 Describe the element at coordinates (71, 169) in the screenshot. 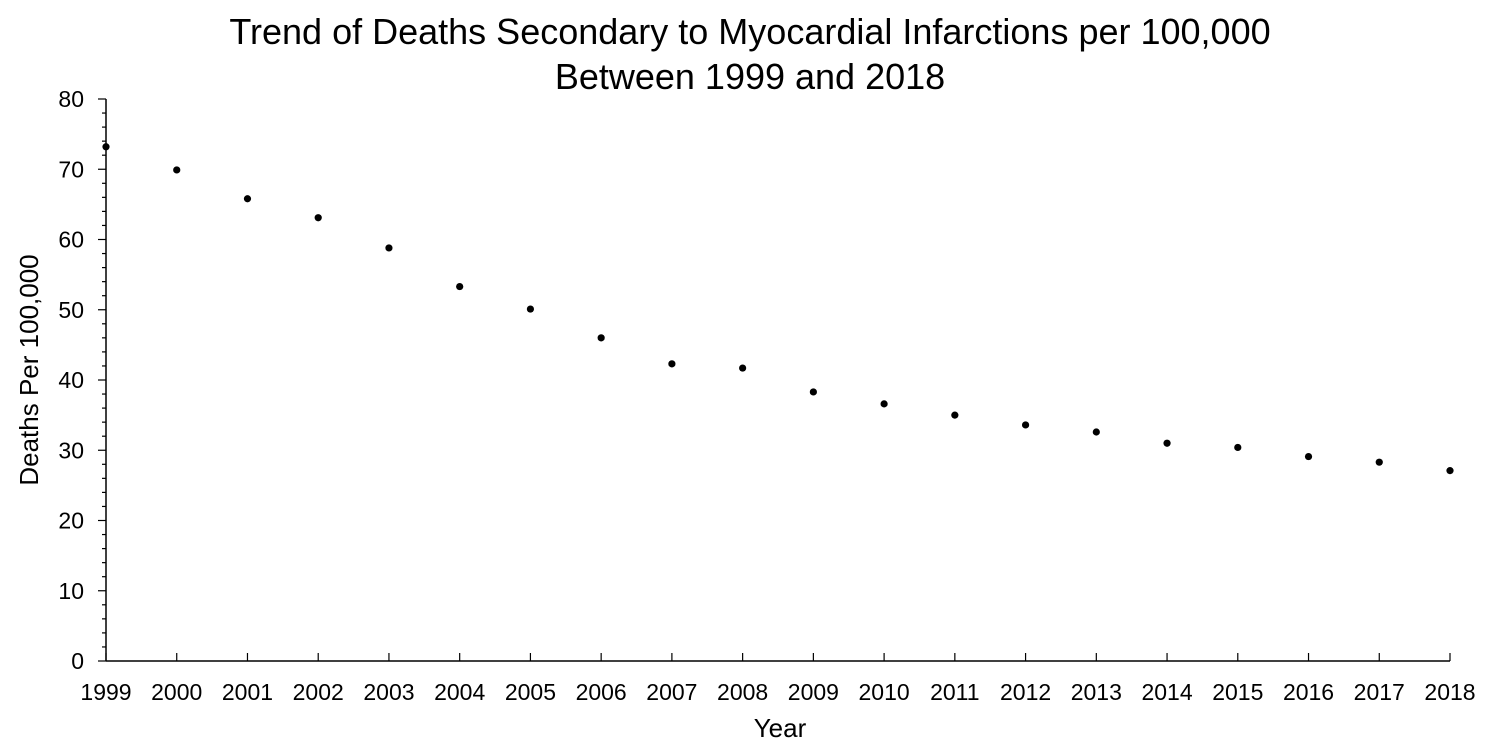

I see `y-tick-label: 70` at that location.